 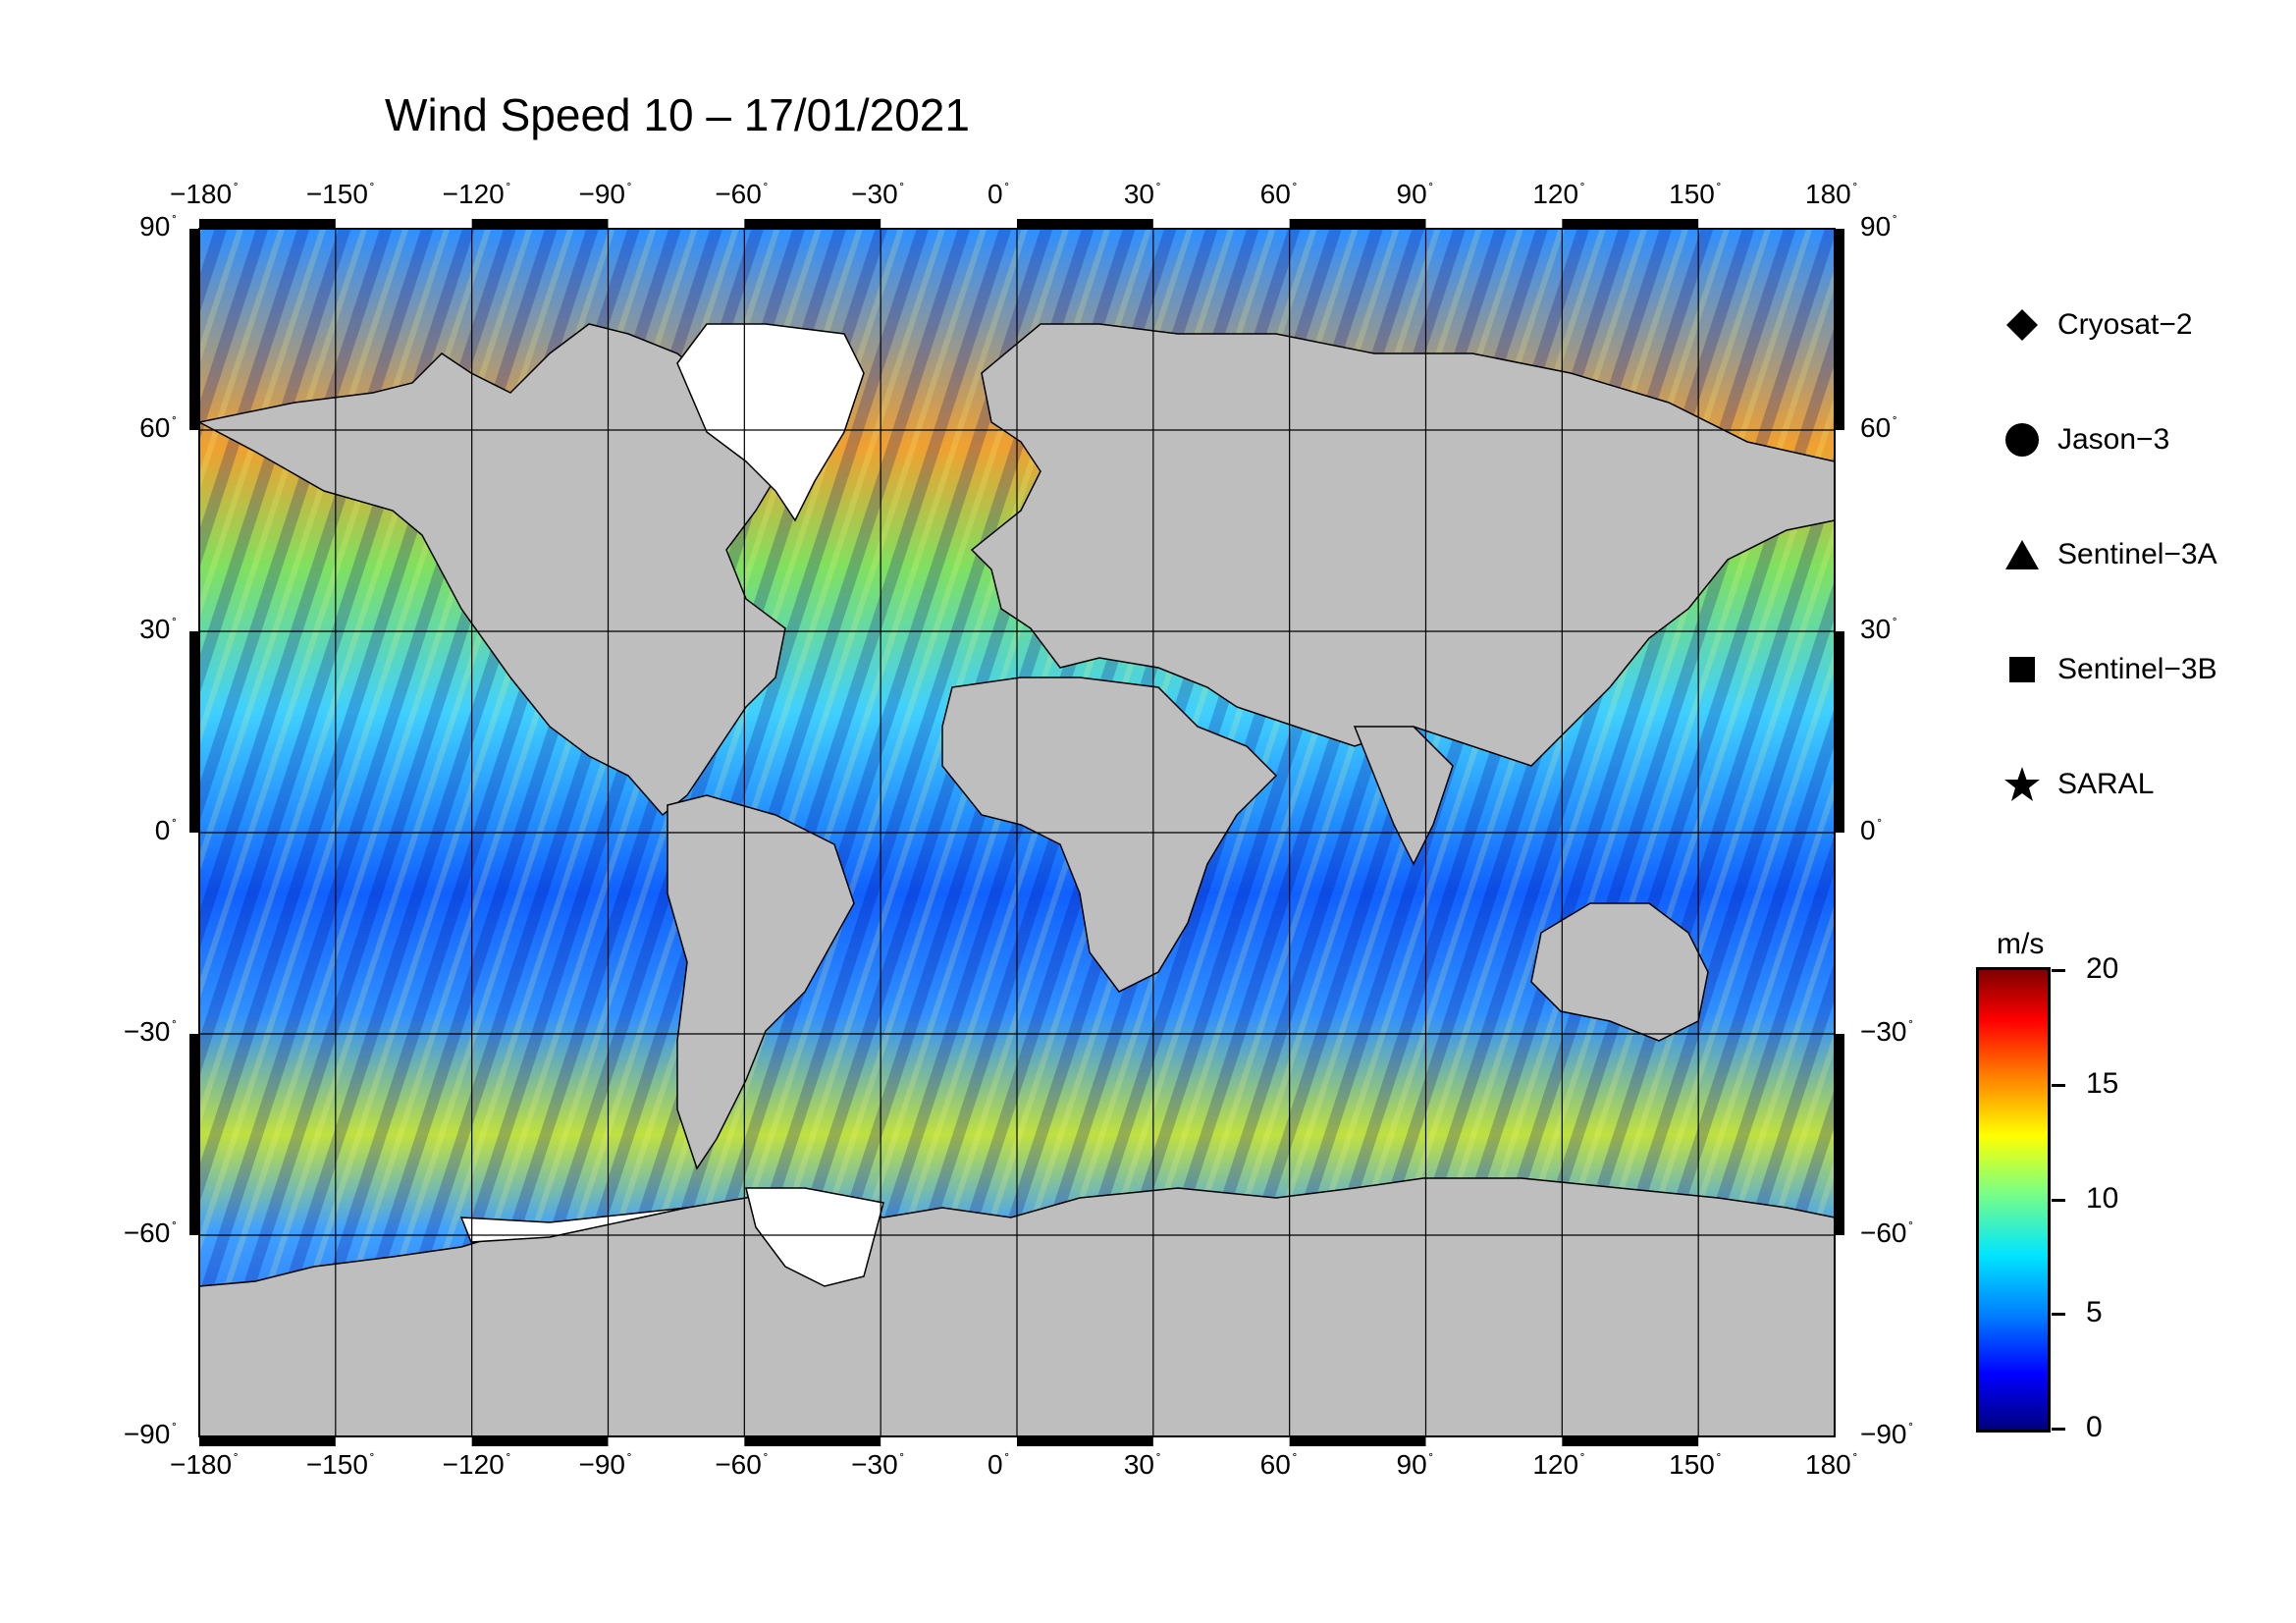 I want to click on lat-tick-label-left: −30 ˚, so click(x=150, y=1031).